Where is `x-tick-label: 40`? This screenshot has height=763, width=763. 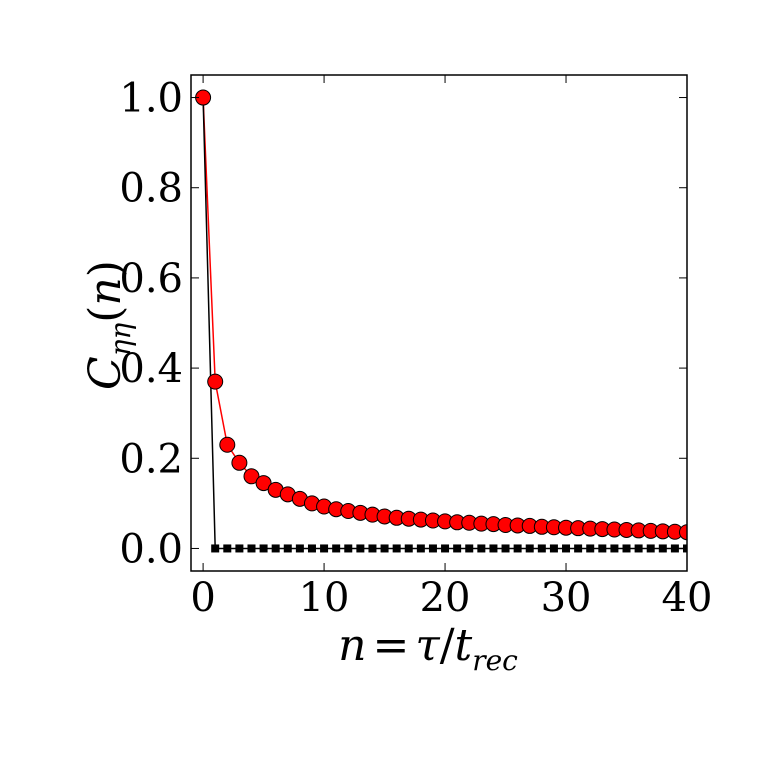
x-tick-label: 40 is located at coordinates (687, 598).